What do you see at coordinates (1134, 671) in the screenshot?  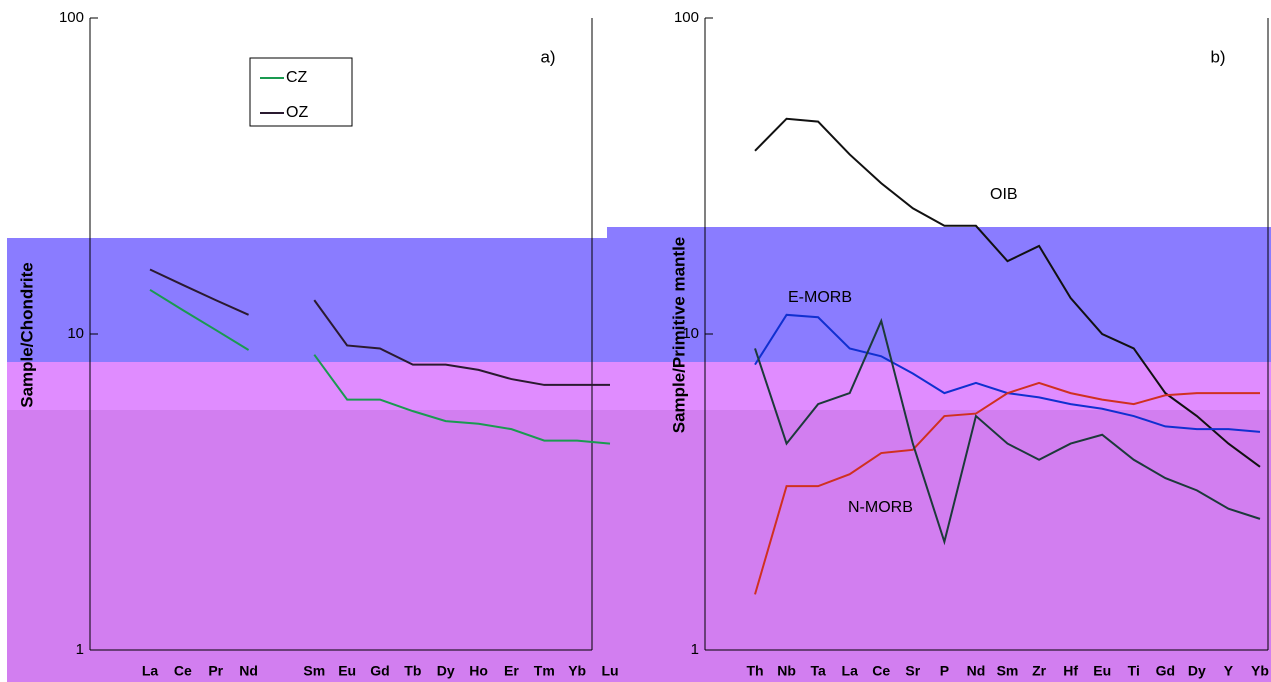 I see `x-tick-label: Ti` at bounding box center [1134, 671].